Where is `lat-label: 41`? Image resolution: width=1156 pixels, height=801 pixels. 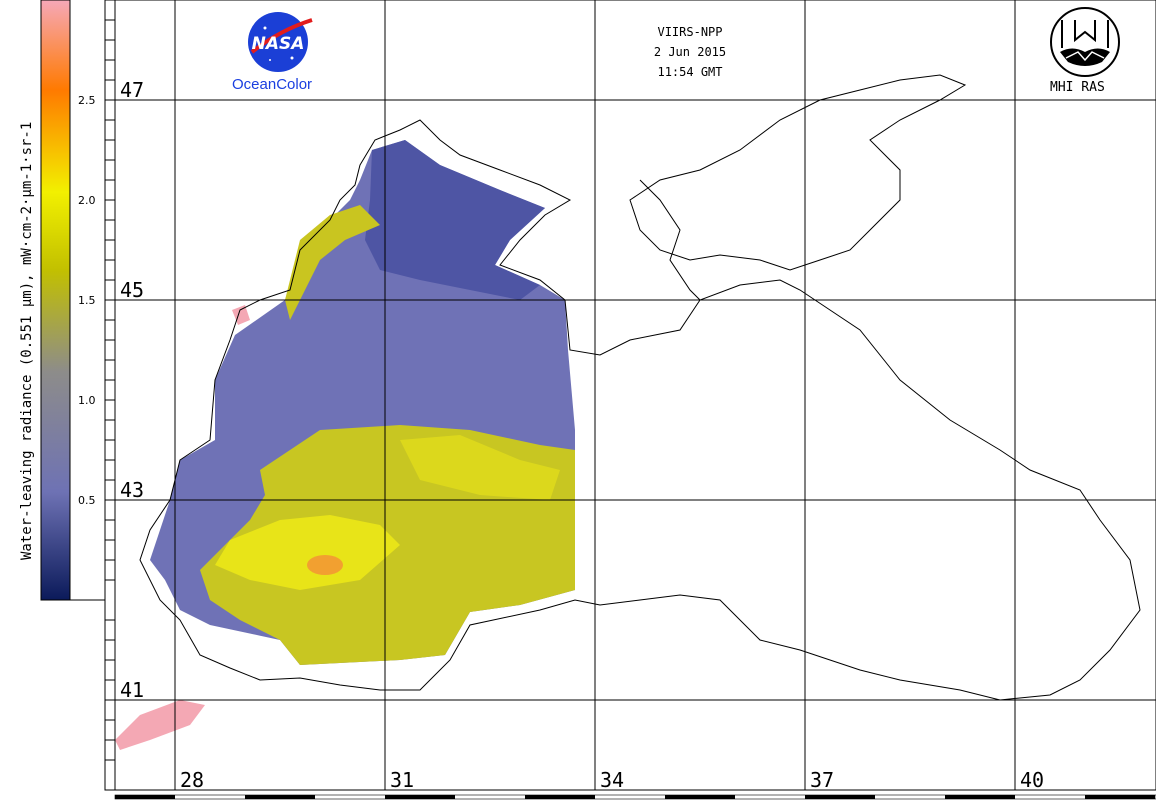 lat-label: 41 is located at coordinates (132, 690).